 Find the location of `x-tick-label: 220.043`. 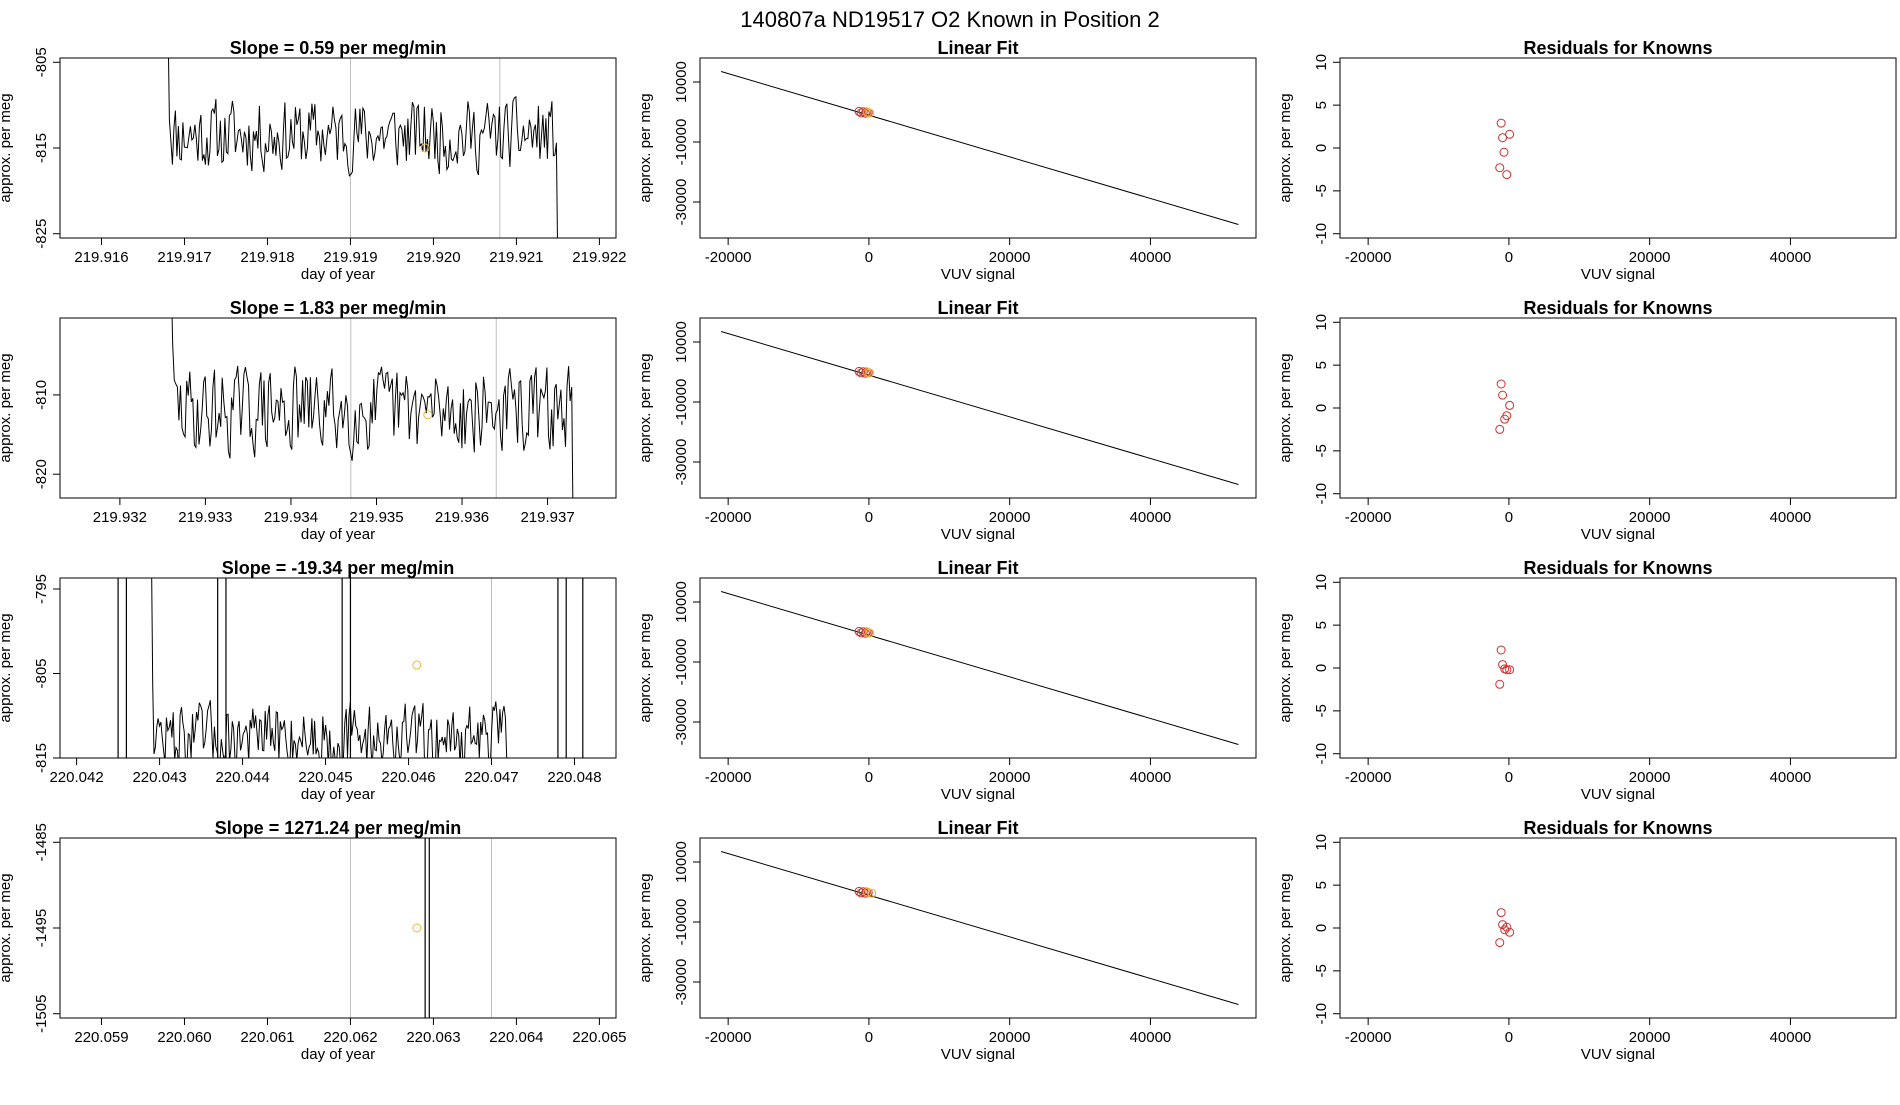

x-tick-label: 220.043 is located at coordinates (159, 777).